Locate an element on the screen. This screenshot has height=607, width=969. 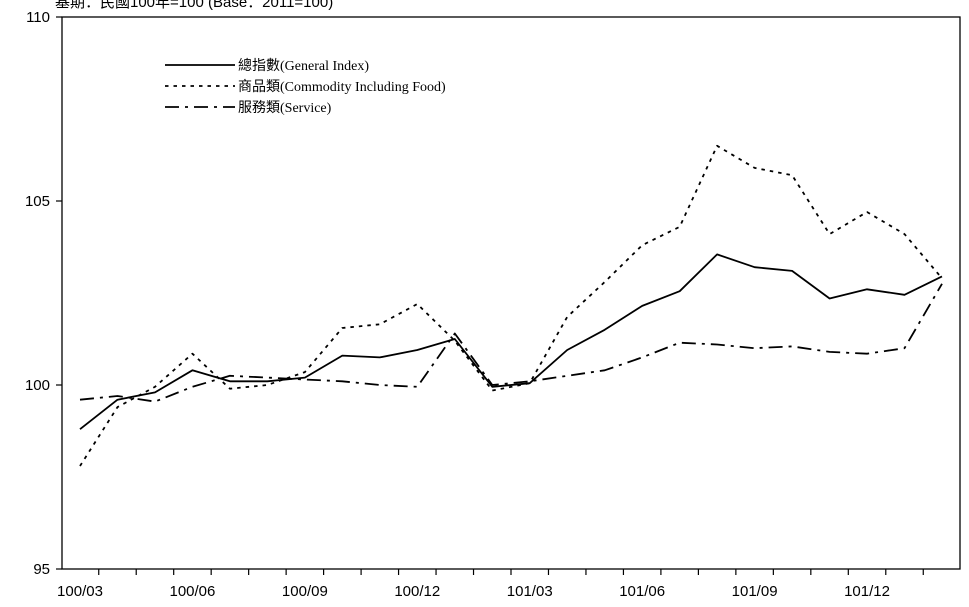
y-tick-label: 100 is located at coordinates (37, 385).